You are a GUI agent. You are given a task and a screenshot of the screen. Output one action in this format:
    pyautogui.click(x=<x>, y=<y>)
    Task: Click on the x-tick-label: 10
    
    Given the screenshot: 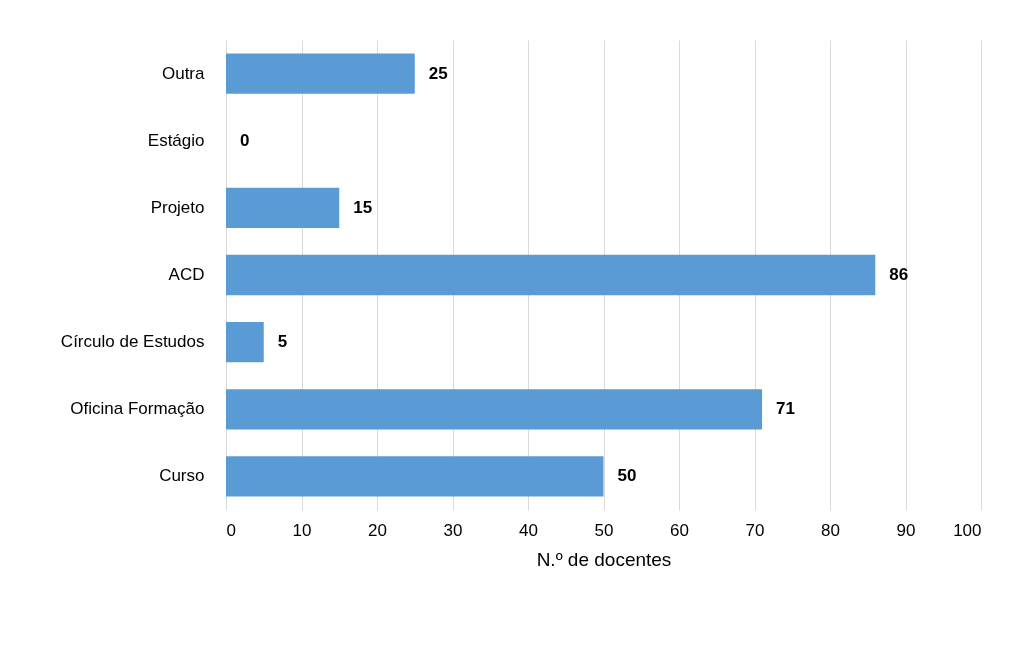 What is the action you would take?
    pyautogui.click(x=302, y=530)
    